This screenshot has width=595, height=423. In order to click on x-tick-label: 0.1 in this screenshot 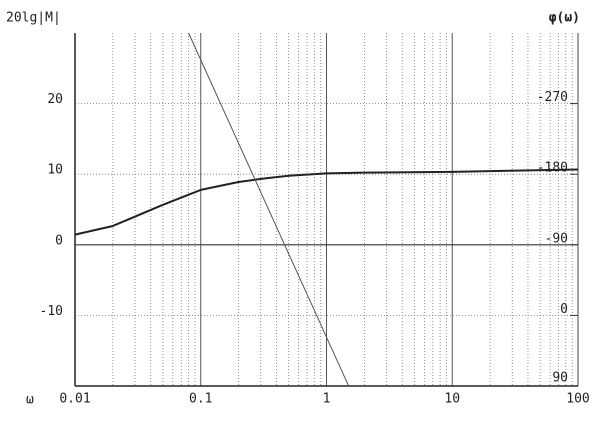, I will do `click(200, 399)`.